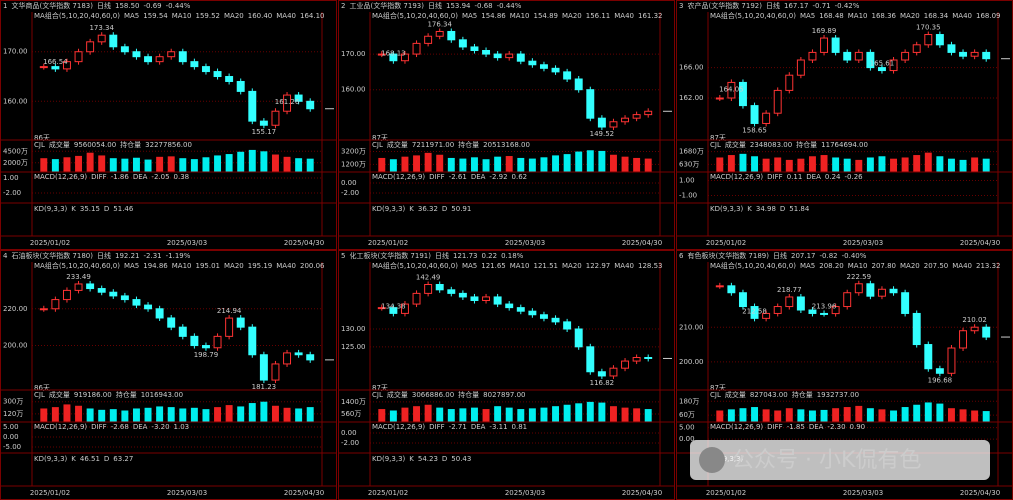 The image size is (1013, 500). What do you see at coordinates (689, 401) in the screenshot?
I see `y-tick-label: 180万` at bounding box center [689, 401].